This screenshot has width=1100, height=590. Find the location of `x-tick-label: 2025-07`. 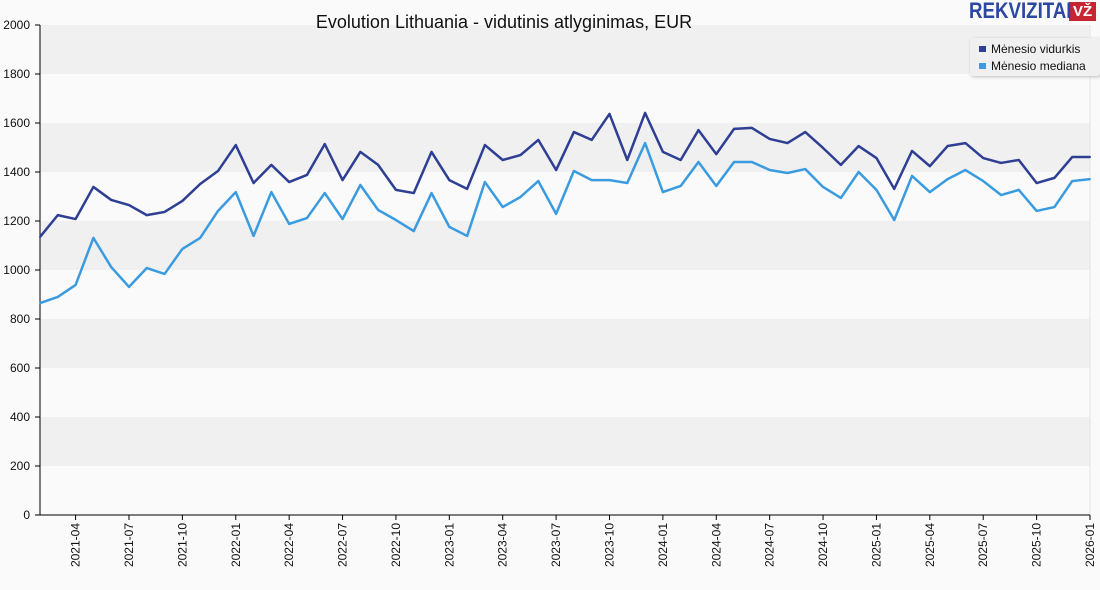

x-tick-label: 2025-07 is located at coordinates (983, 545).